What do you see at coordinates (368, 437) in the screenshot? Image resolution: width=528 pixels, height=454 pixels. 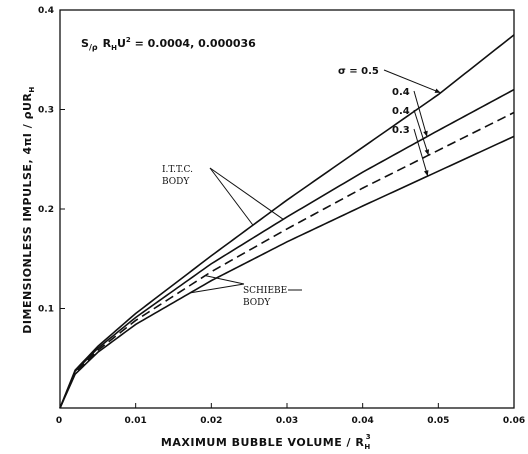 I see `x-axis-label-sup: 3` at bounding box center [368, 437].